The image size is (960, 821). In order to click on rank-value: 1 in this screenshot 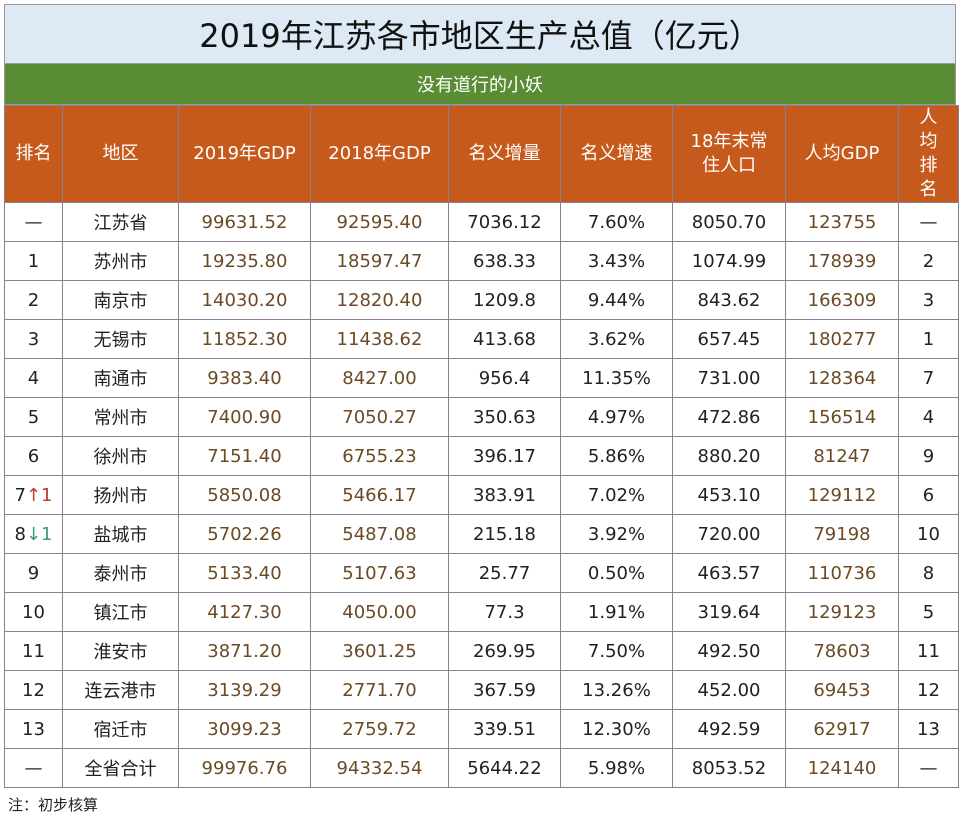, I will do `click(33, 261)`.